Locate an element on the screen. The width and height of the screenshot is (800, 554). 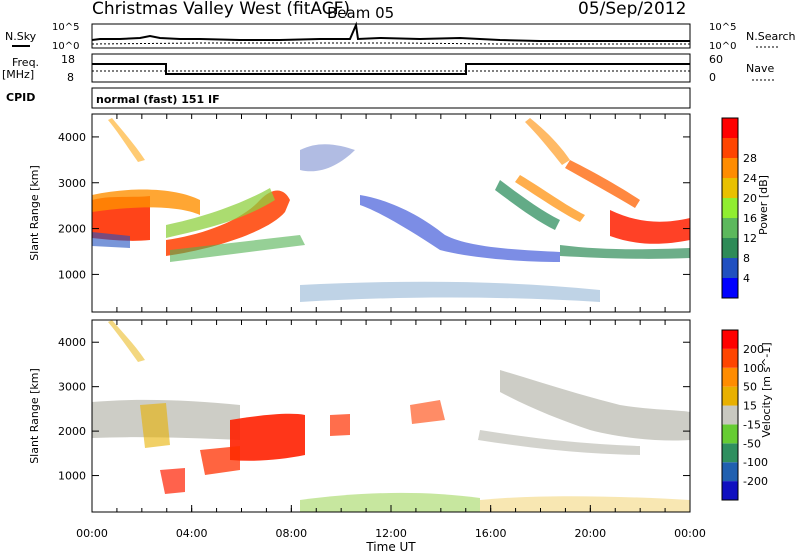
nsky-label: N.Sky is located at coordinates (21, 36).